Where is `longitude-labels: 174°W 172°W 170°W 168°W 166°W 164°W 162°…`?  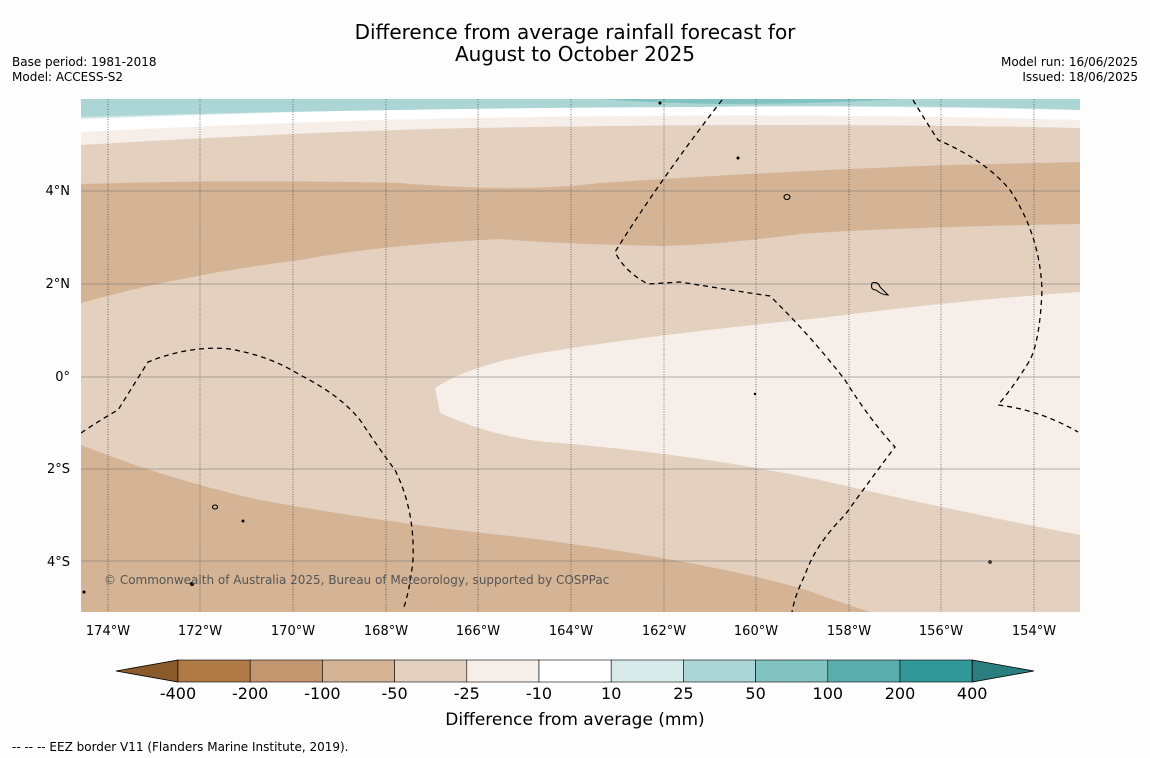
longitude-labels: 174°W 172°W 170°W 168°W 166°W 164°W 162°… is located at coordinates (571, 631).